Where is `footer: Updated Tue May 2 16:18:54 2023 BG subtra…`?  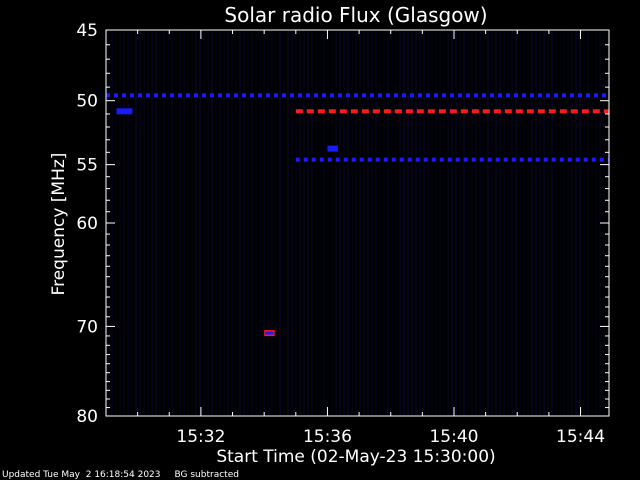 footer: Updated Tue May 2 16:18:54 2023 BG subtra… is located at coordinates (127, 475).